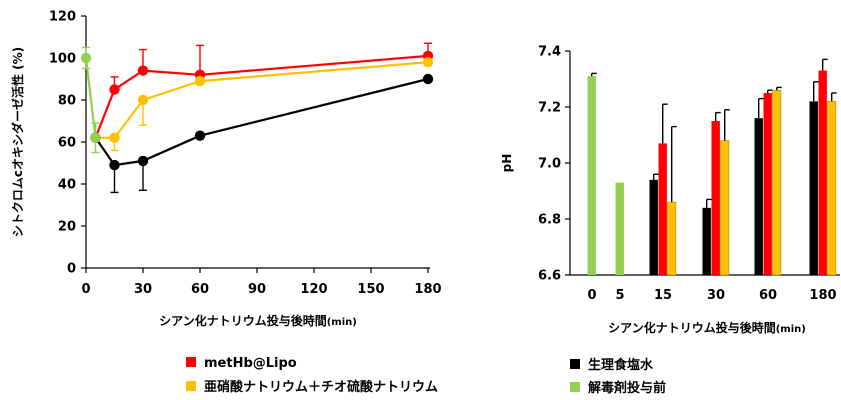 The width and height of the screenshot is (841, 400). I want to click on left-x-tick-label: 150, so click(370, 289).